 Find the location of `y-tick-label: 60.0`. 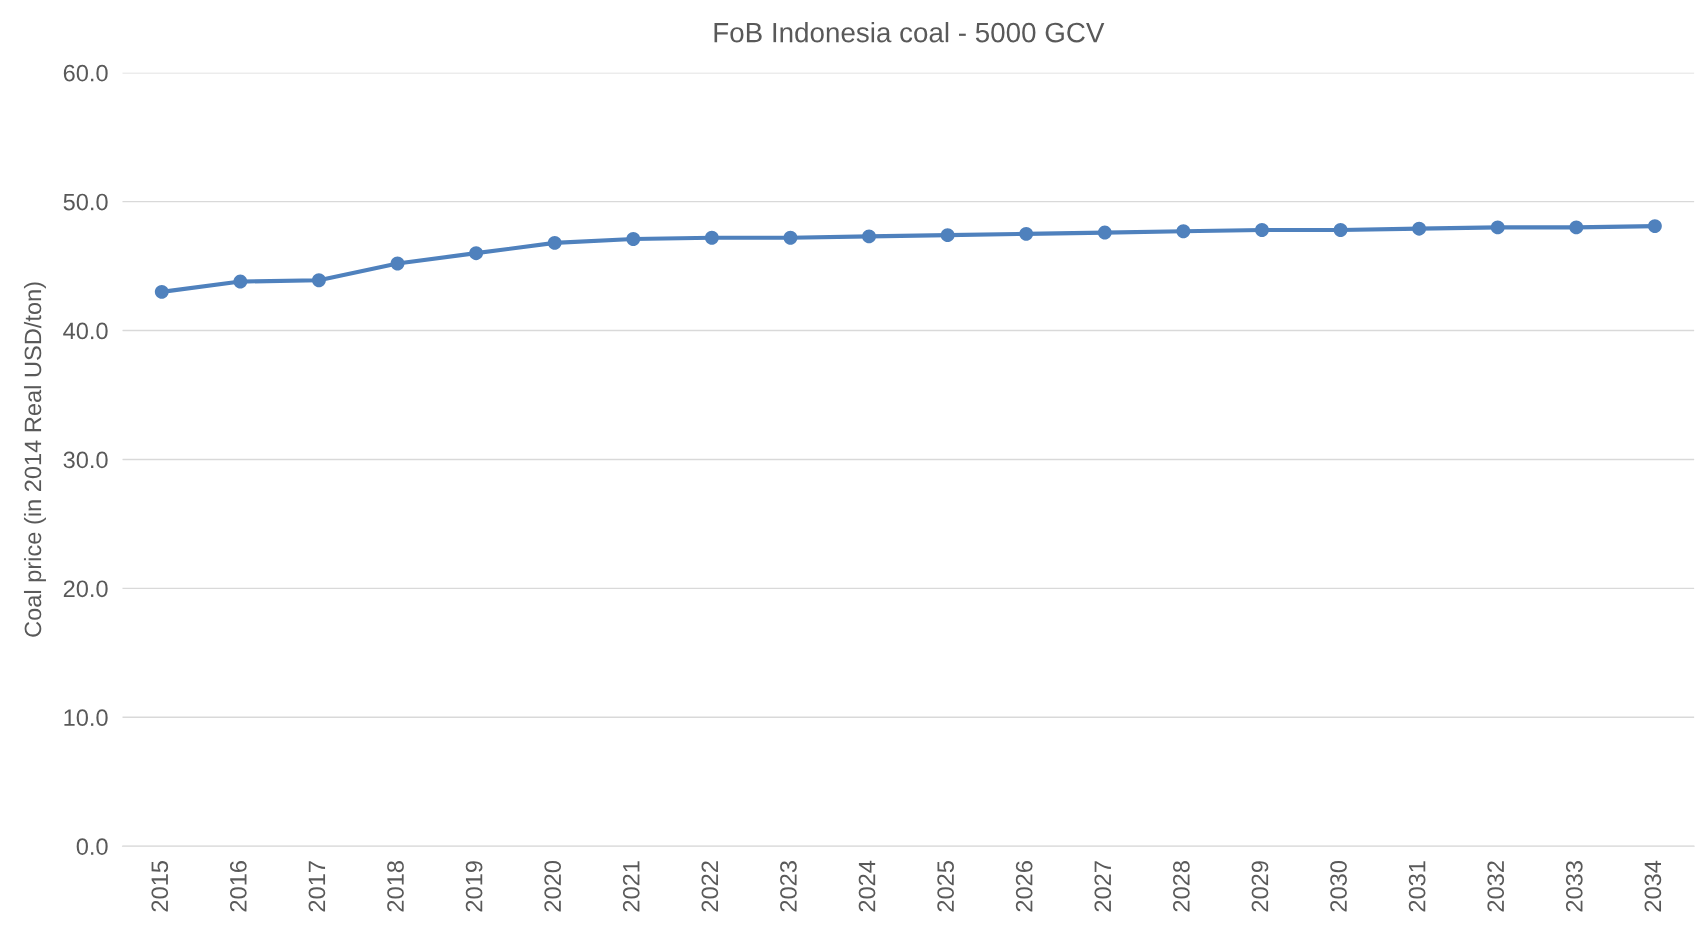

y-tick-label: 60.0 is located at coordinates (85, 73).